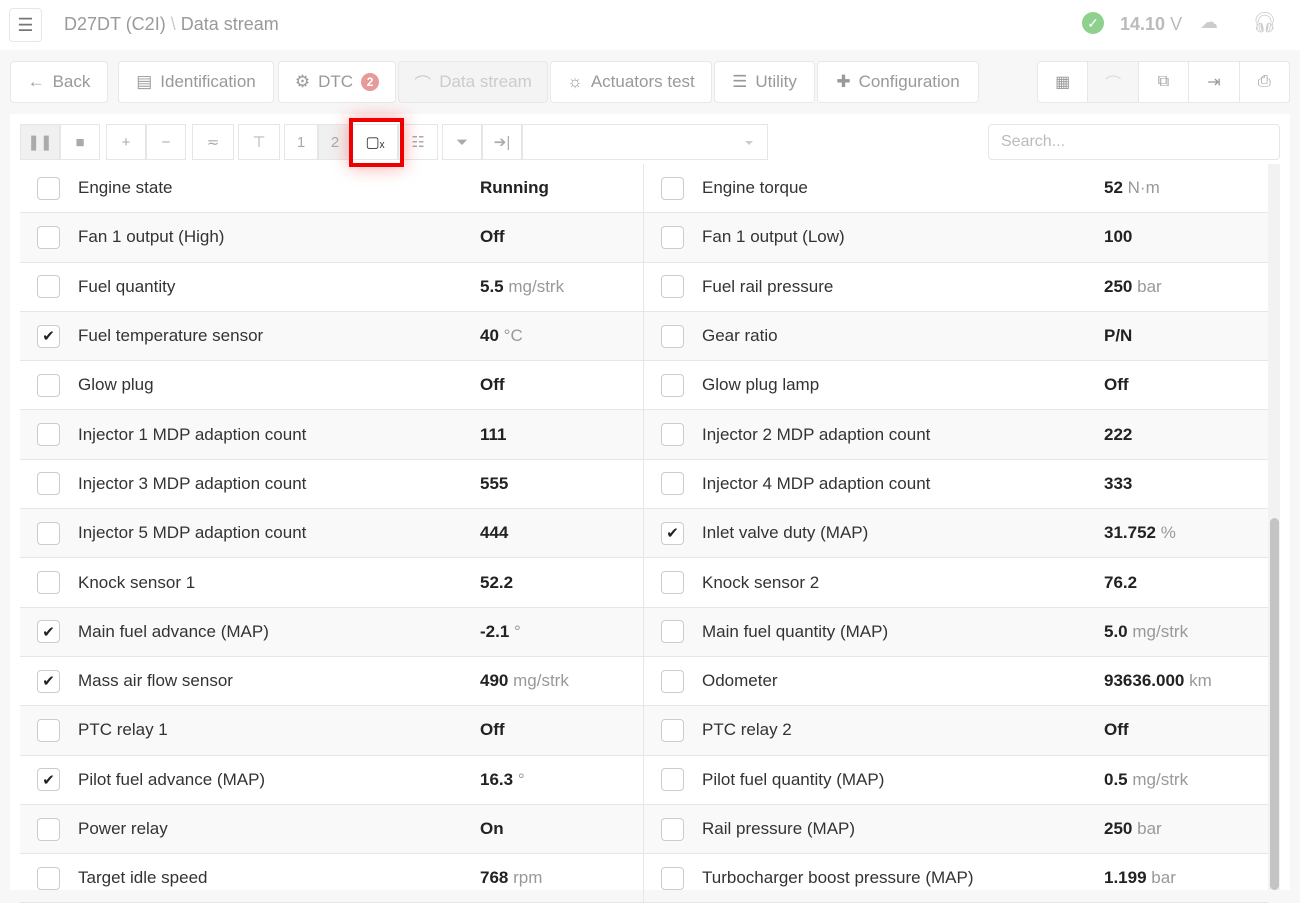 This screenshot has width=1300, height=903. Describe the element at coordinates (80, 142) in the screenshot. I see `stop-button: ■` at that location.